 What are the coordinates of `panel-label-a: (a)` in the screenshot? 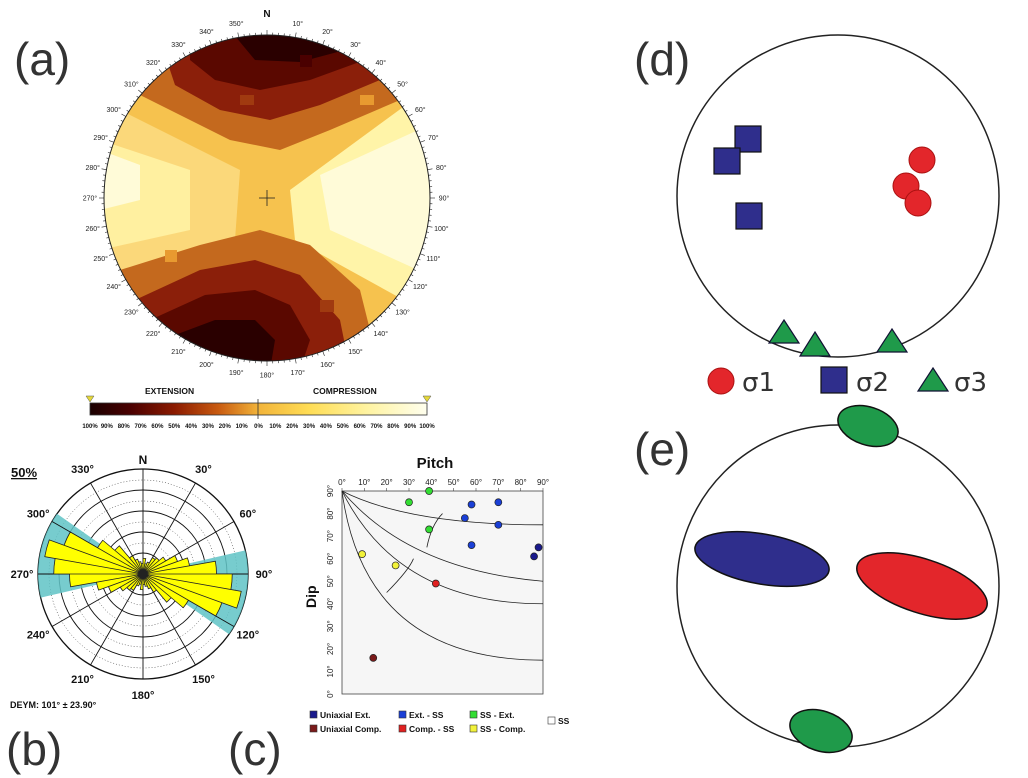 It's located at (42, 59).